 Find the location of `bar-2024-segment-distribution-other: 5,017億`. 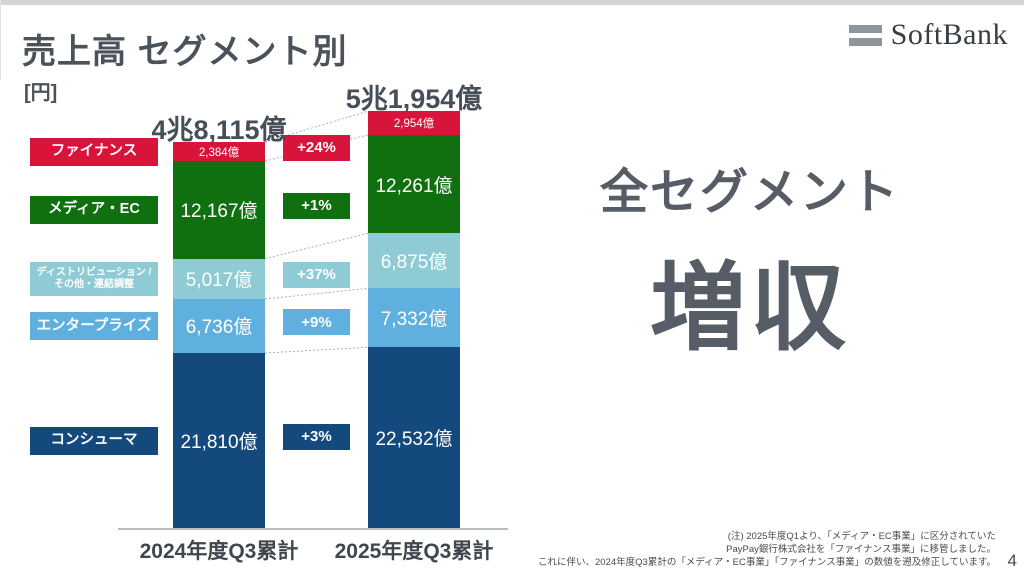

bar-2024-segment-distribution-other: 5,017億 is located at coordinates (219, 278).